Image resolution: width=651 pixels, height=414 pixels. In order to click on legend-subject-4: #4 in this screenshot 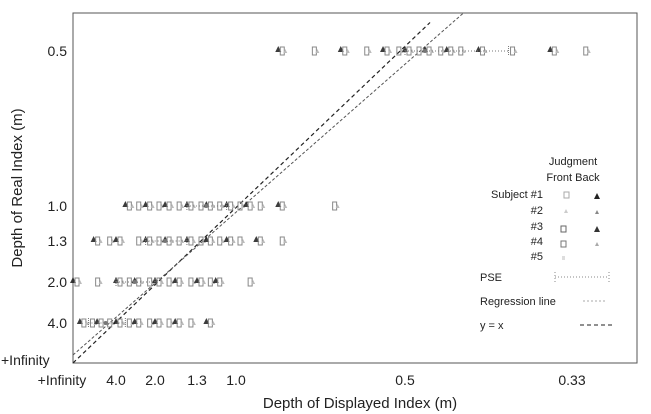, I will do `click(537, 242)`.